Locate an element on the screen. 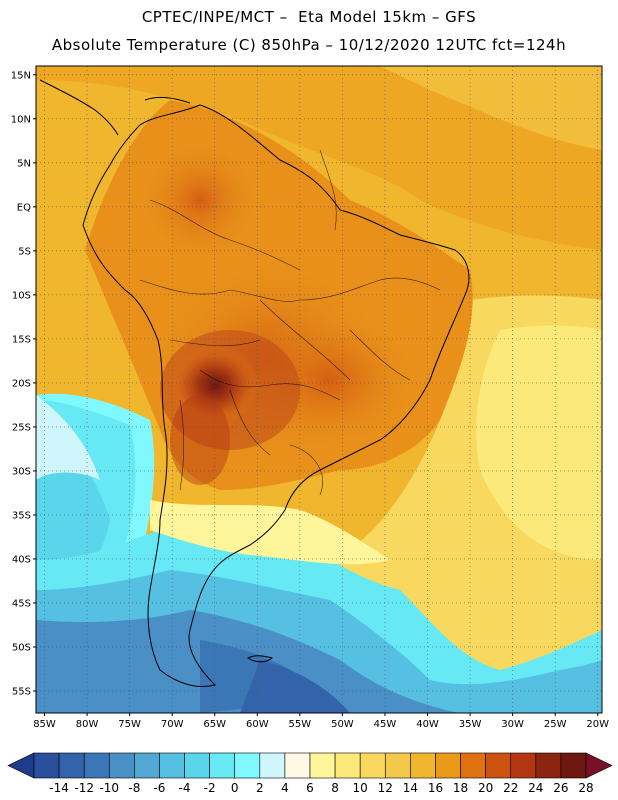 The image size is (618, 800). colorbar-label: 24 is located at coordinates (535, 788).